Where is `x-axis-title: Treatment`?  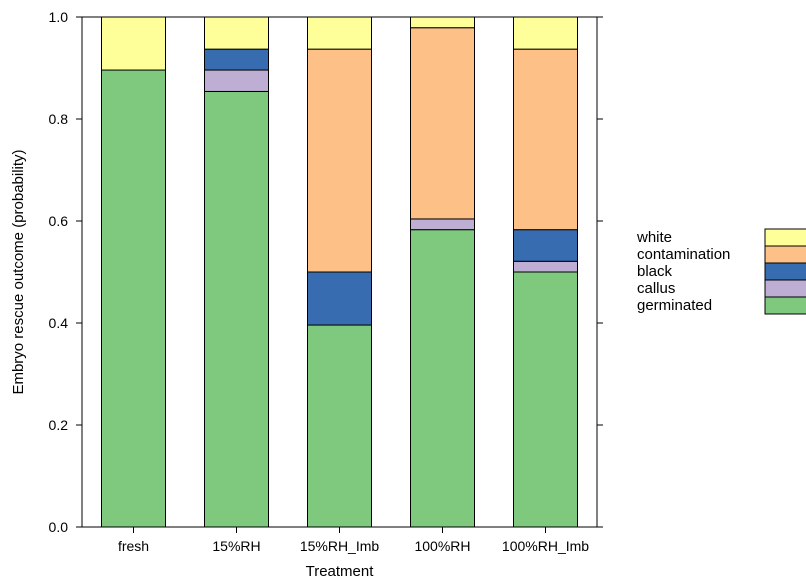
x-axis-title: Treatment is located at coordinates (340, 571).